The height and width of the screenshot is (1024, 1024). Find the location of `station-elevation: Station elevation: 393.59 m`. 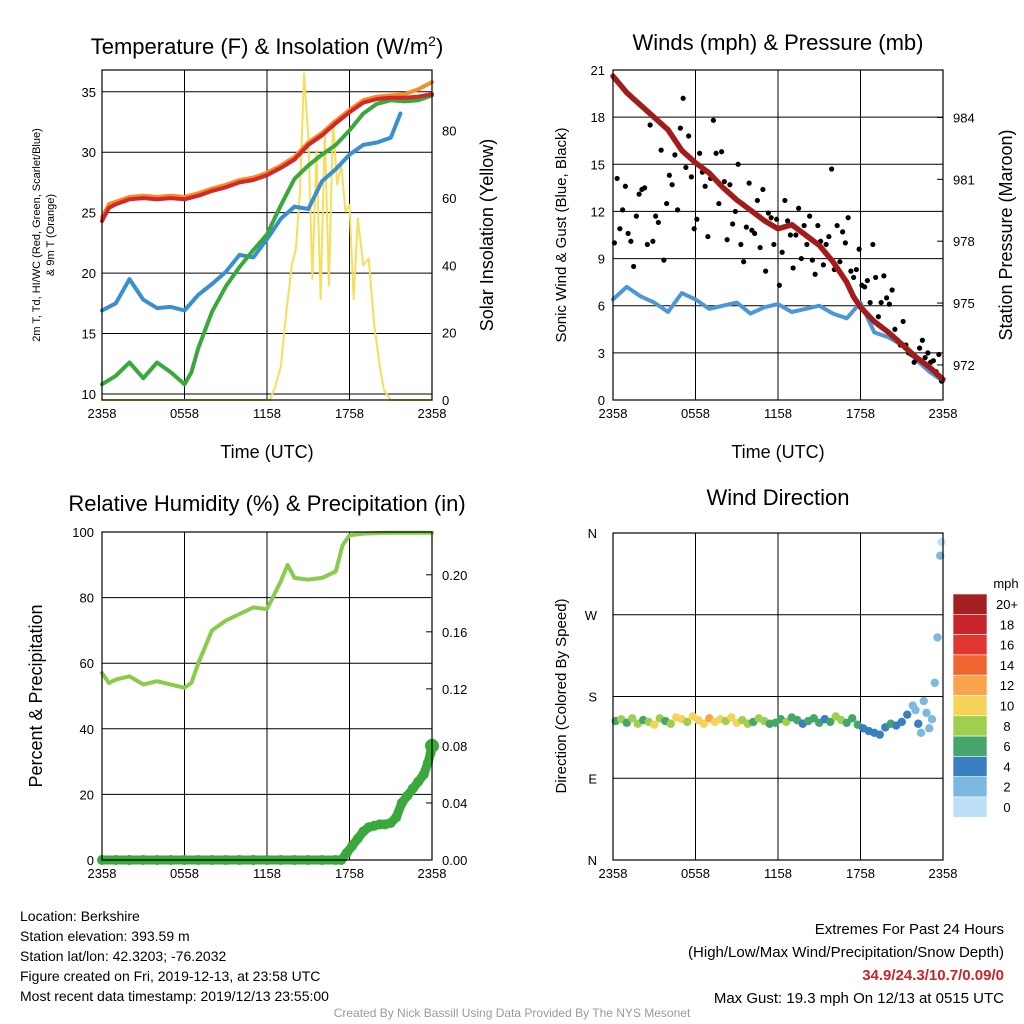

station-elevation: Station elevation: 393.59 m is located at coordinates (105, 936).